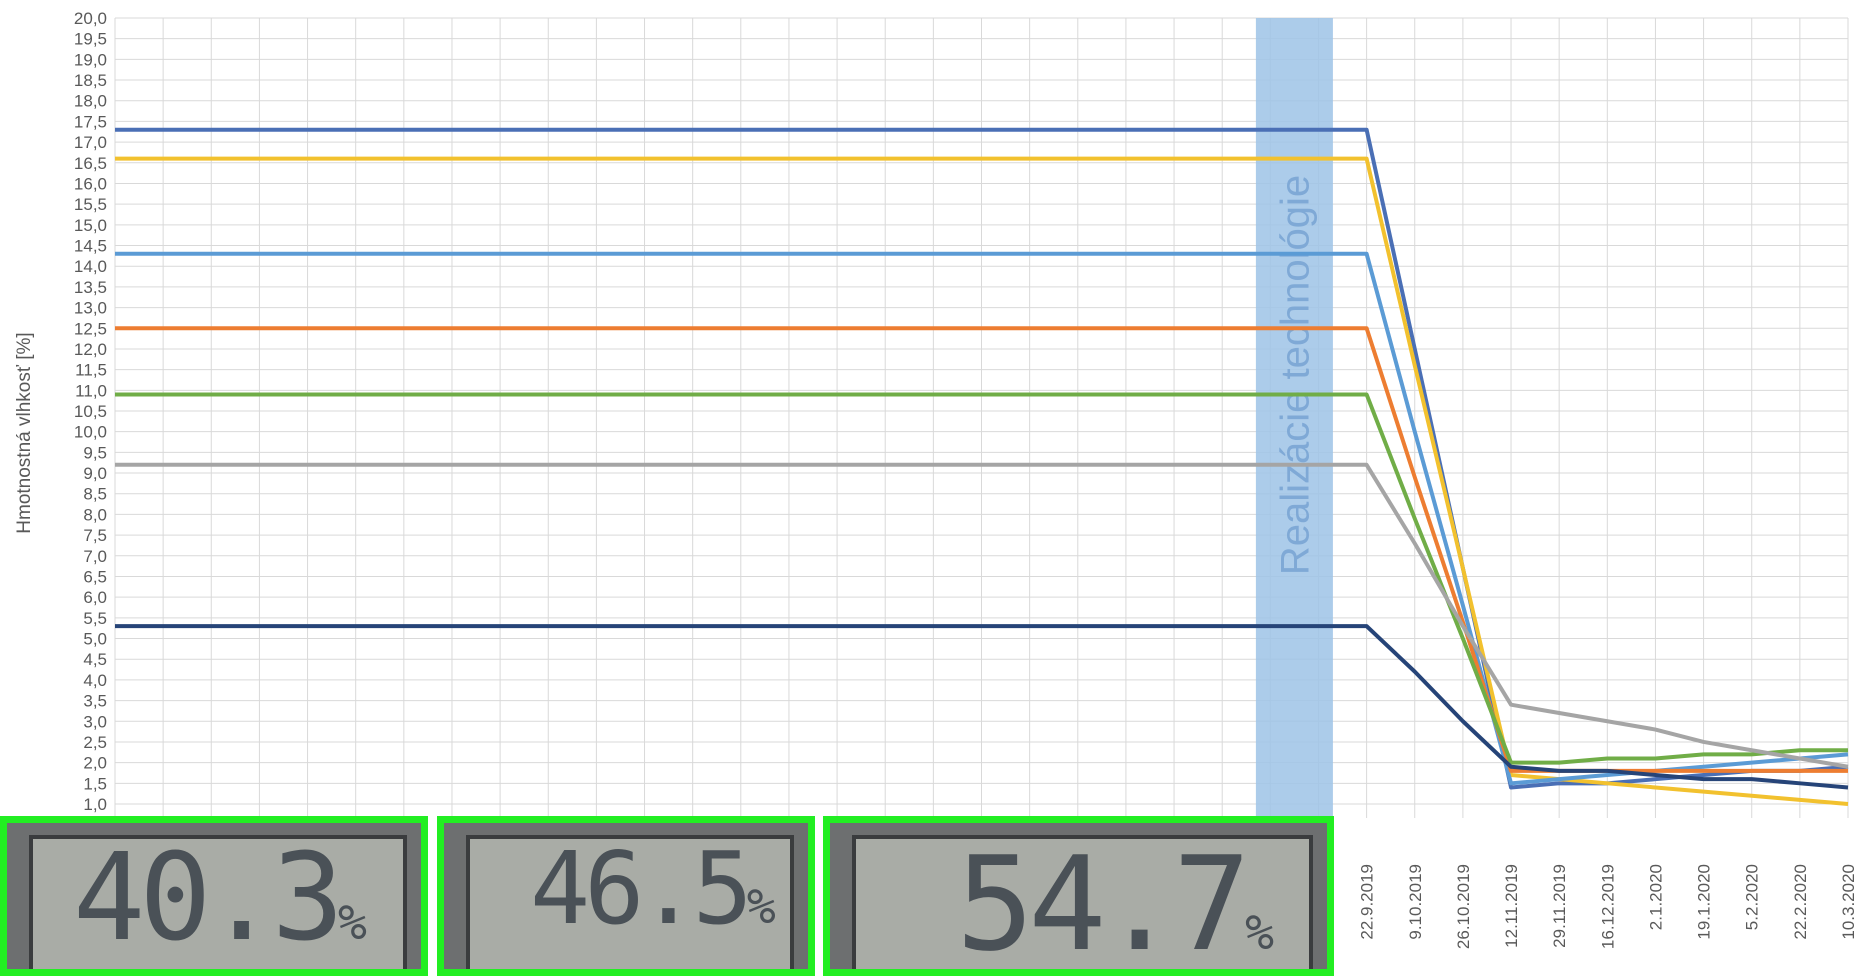 The image size is (1860, 976). What do you see at coordinates (95, 556) in the screenshot?
I see `y-tick-label: 7,0` at bounding box center [95, 556].